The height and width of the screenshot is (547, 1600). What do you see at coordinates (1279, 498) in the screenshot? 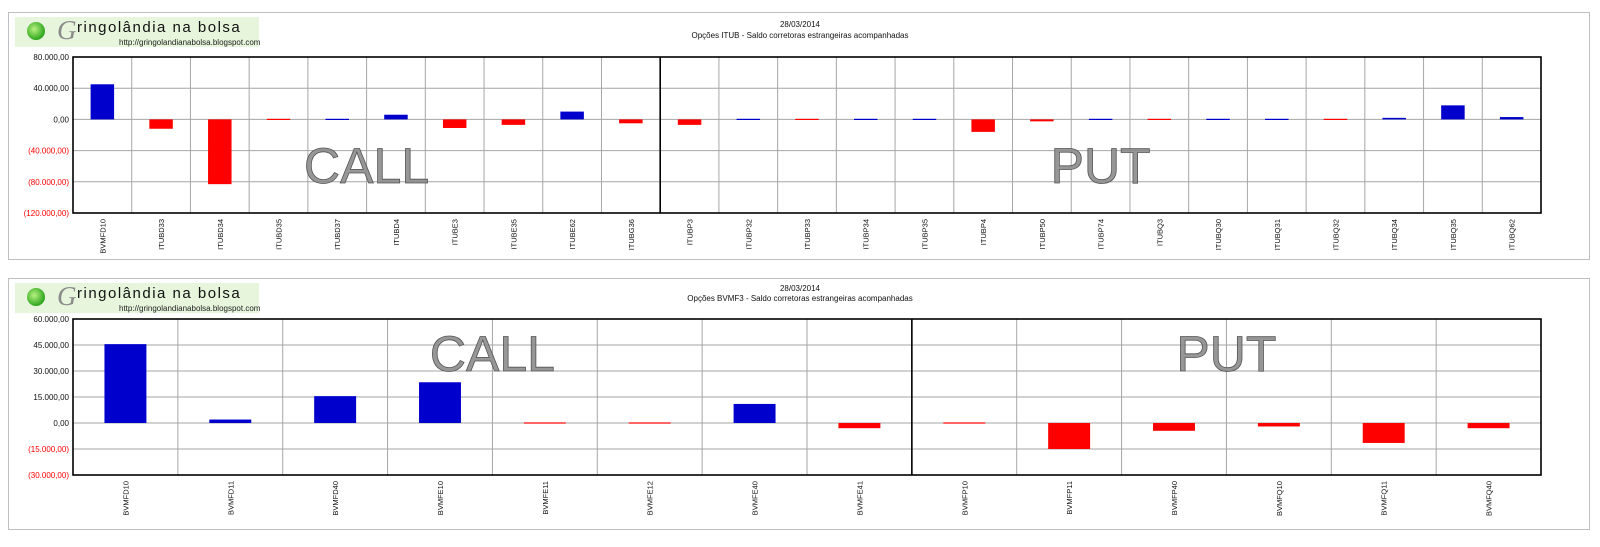
I see `x-tick-label: BVMFQ10` at bounding box center [1279, 498].